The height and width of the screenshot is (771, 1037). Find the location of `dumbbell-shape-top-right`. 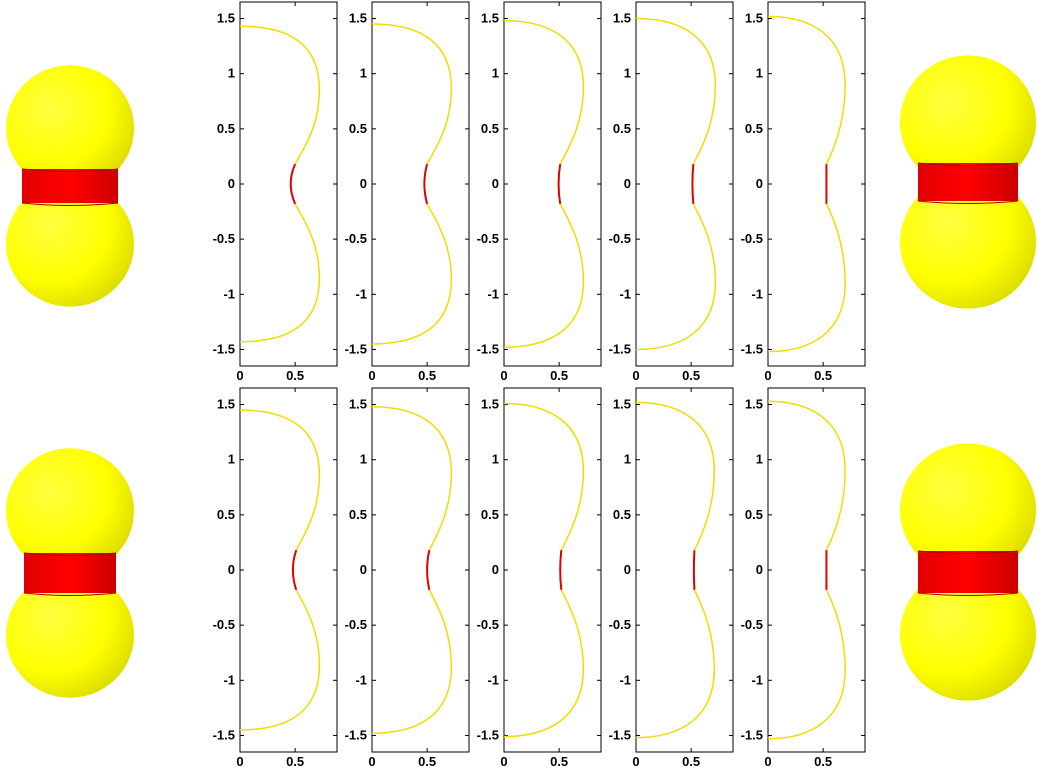

dumbbell-shape-top-right is located at coordinates (968, 182).